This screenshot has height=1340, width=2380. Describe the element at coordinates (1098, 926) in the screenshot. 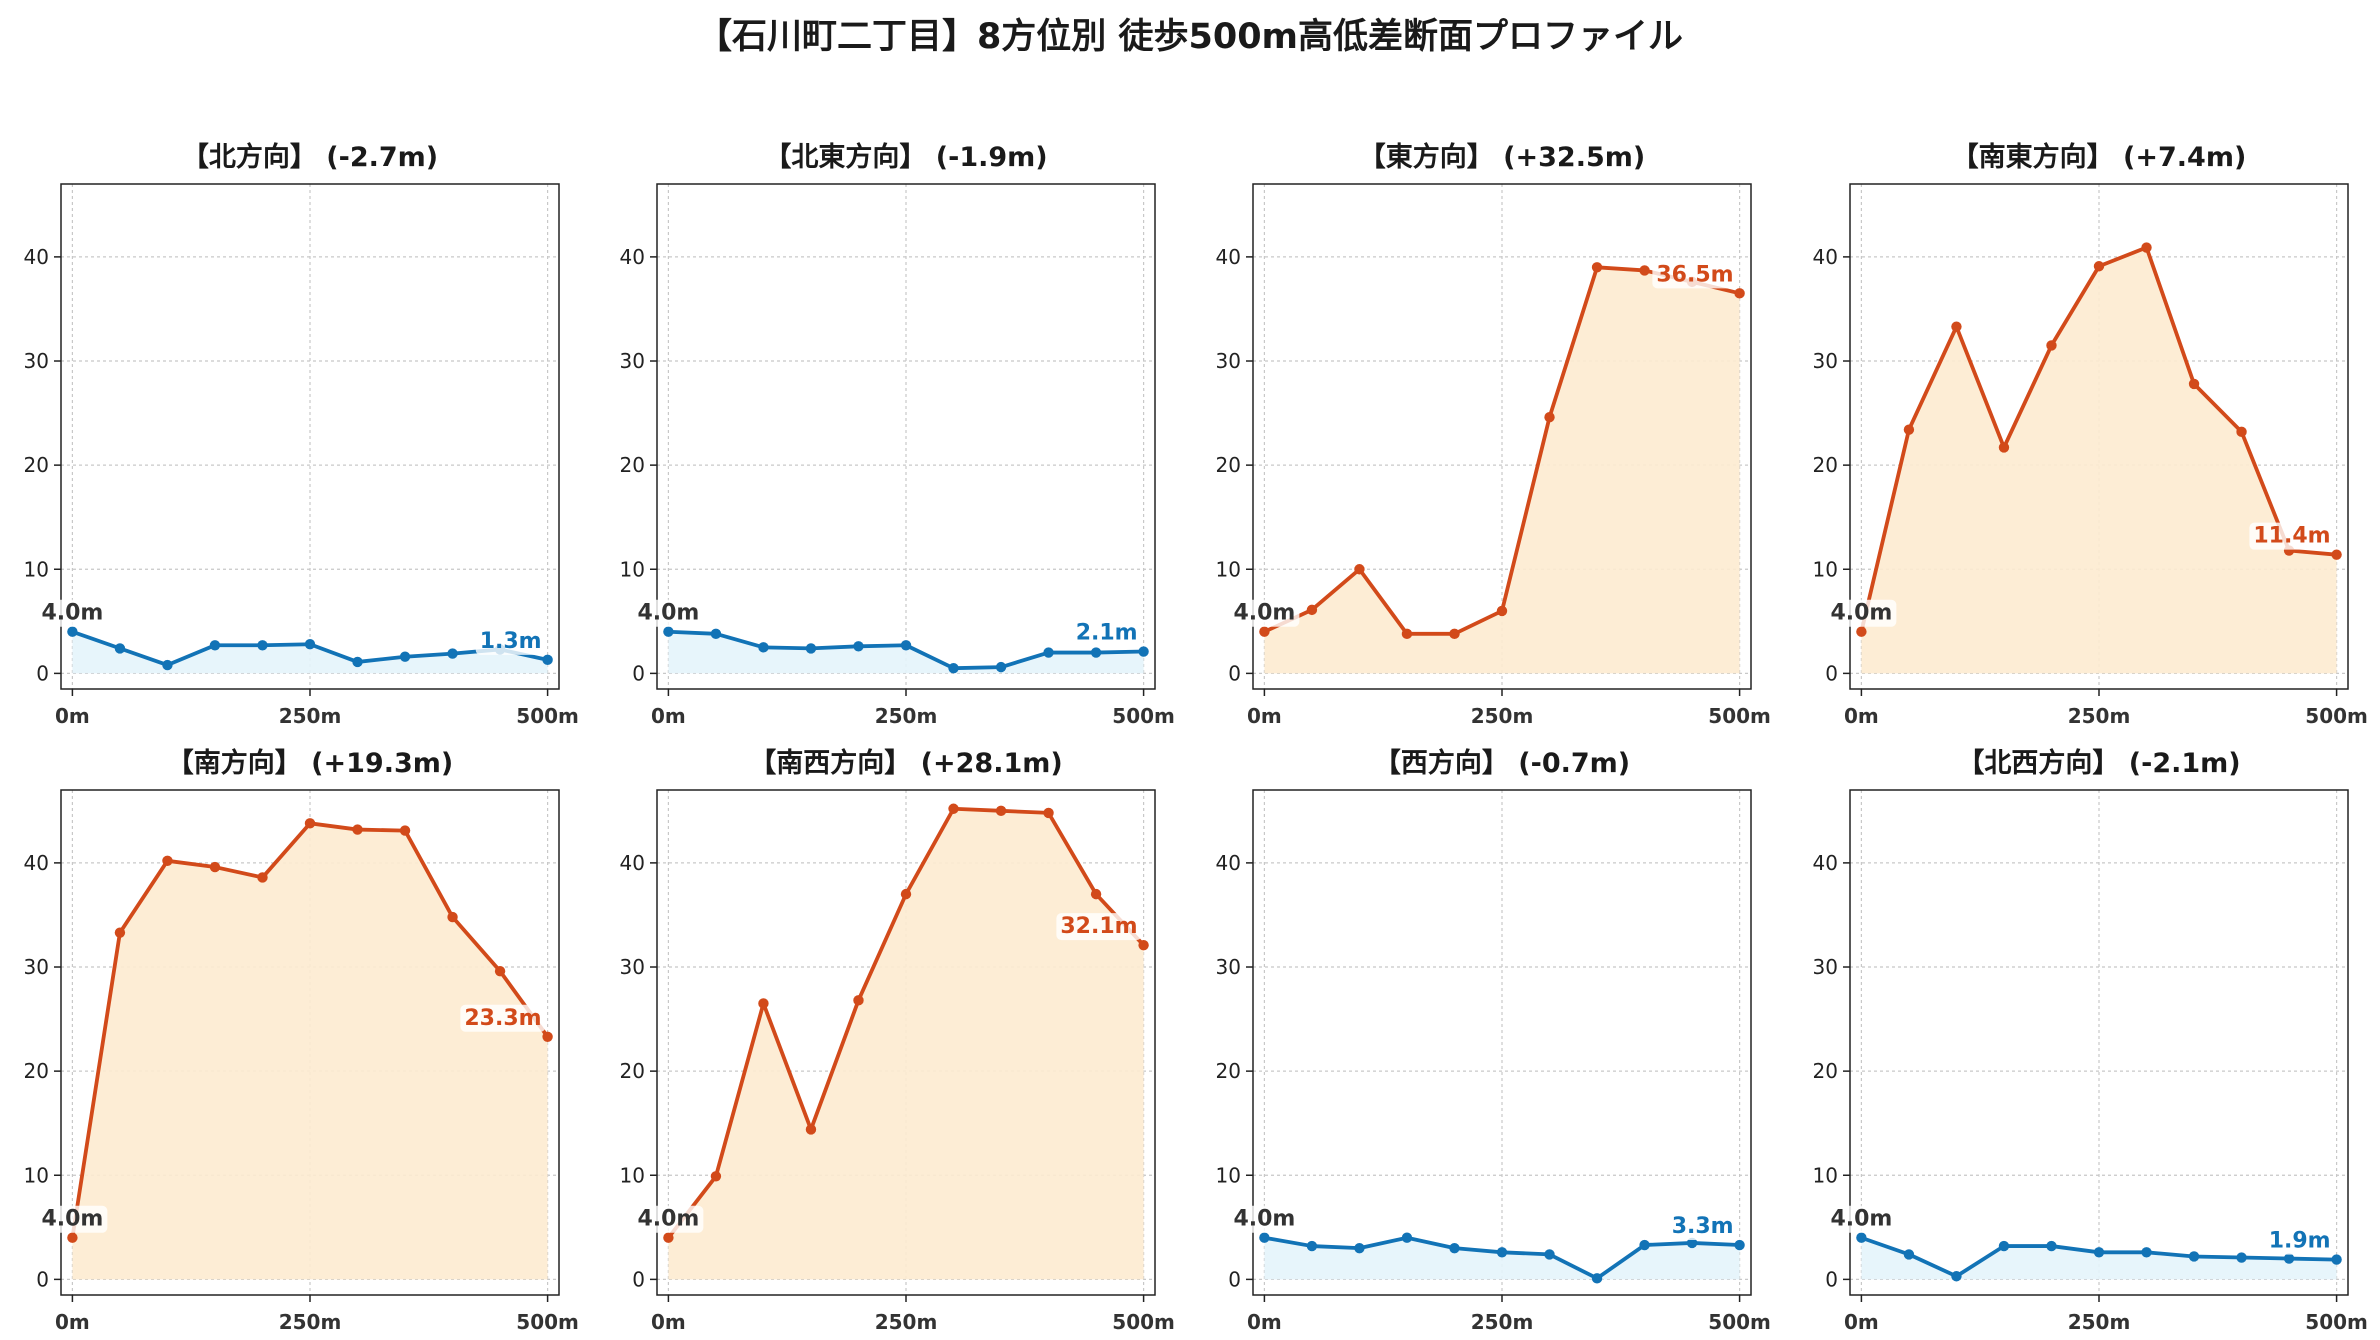

I see `end-label: 32.1m` at that location.